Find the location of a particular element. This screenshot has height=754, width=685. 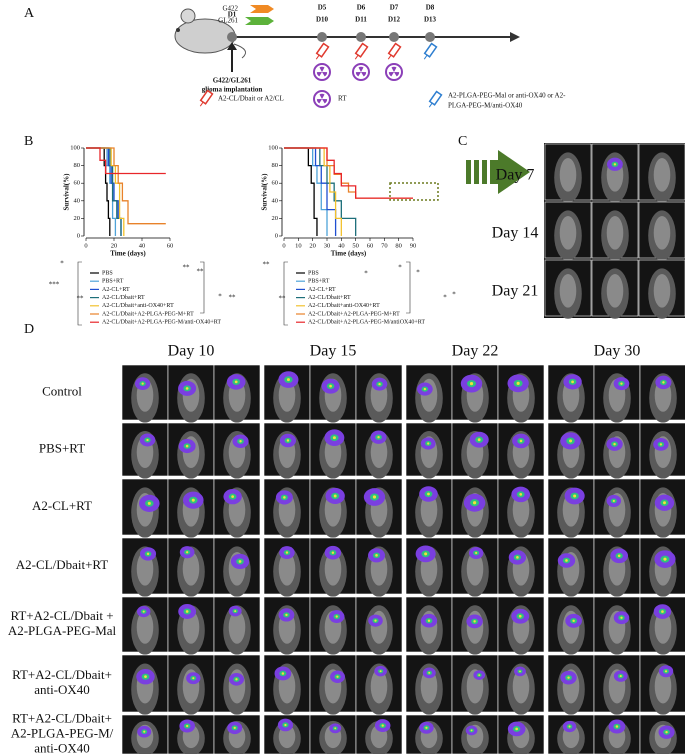

y-tick-label: 60 is located at coordinates (275, 183).